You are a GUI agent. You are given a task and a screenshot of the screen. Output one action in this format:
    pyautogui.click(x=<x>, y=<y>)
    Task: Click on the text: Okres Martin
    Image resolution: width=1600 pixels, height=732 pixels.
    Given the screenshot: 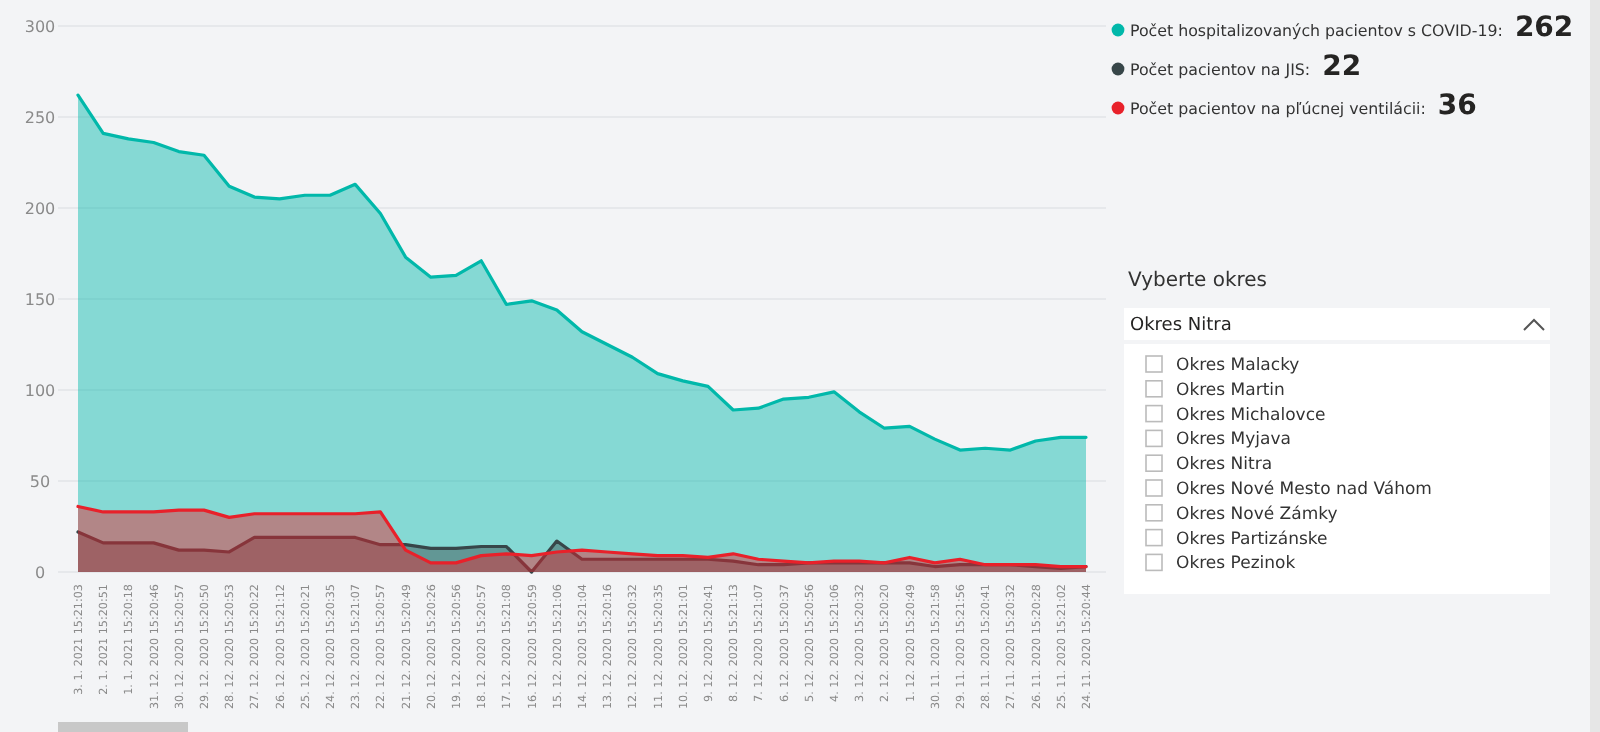 What is the action you would take?
    pyautogui.click(x=1230, y=390)
    